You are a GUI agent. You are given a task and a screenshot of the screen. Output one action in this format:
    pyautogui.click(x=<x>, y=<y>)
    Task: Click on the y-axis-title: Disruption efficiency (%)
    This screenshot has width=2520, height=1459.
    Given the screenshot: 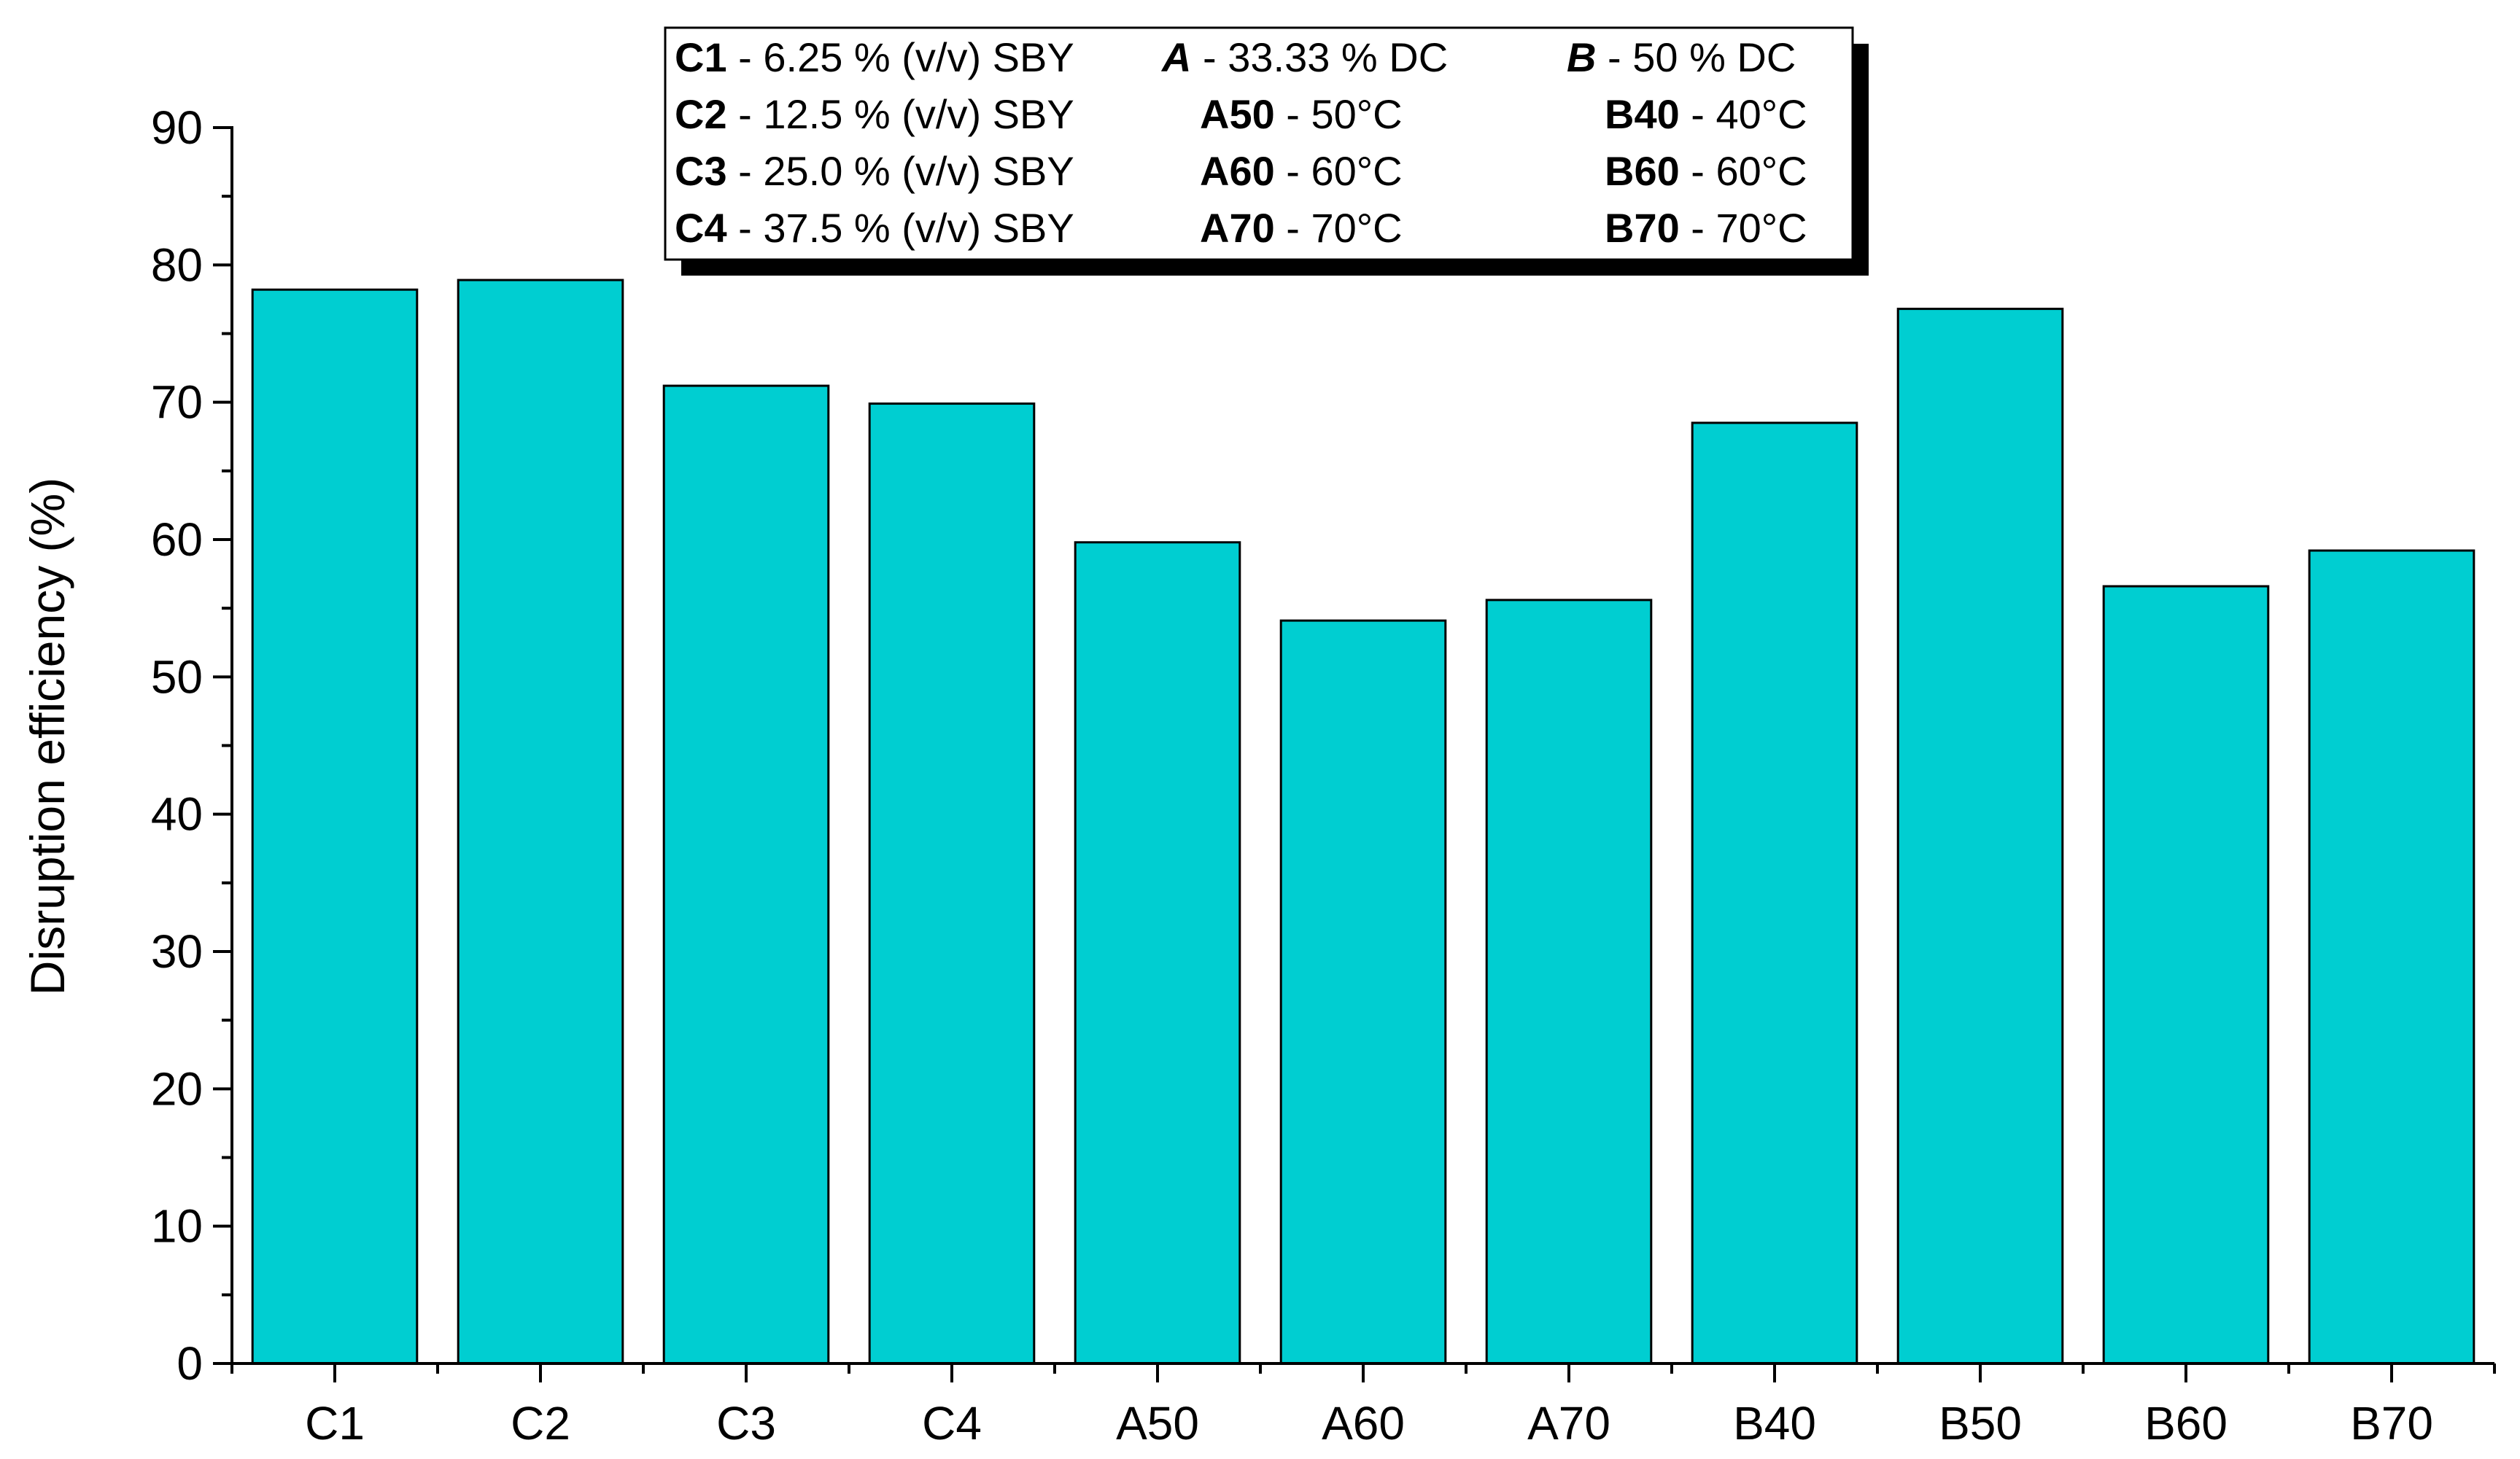 What is the action you would take?
    pyautogui.click(x=47, y=736)
    